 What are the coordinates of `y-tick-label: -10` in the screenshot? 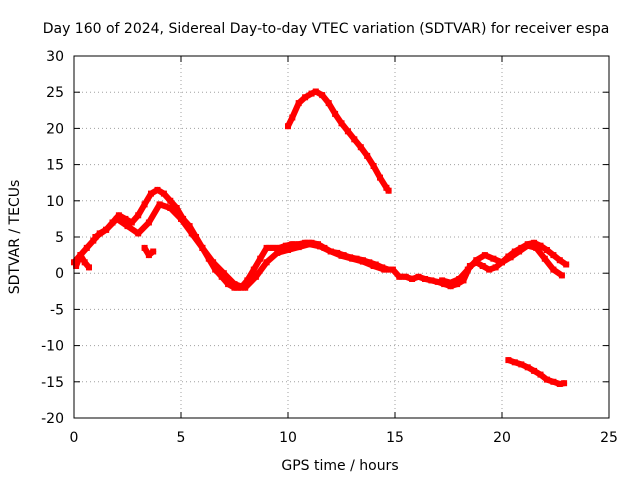 It's located at (52, 347).